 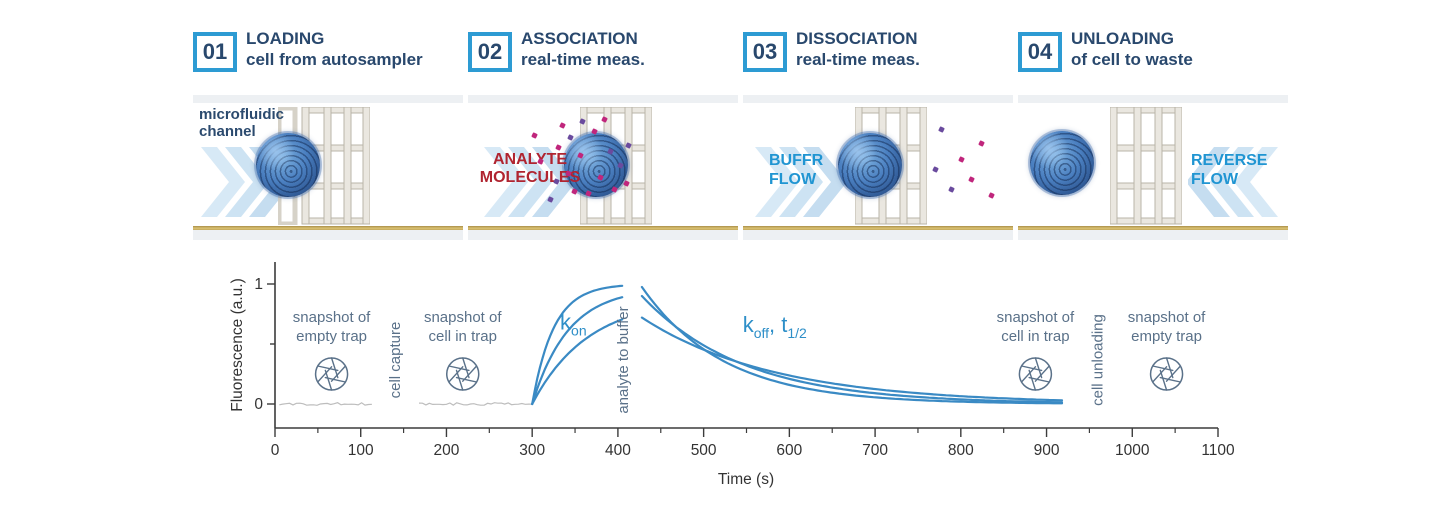 I want to click on scene-association: ANALYTE MOLECULES, so click(x=603, y=166).